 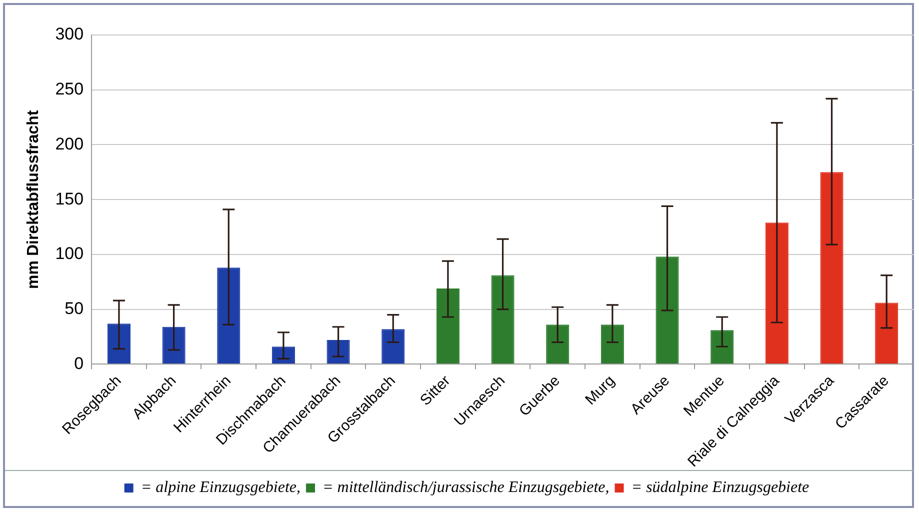 I want to click on y-tick-label: 50, so click(x=74, y=308).